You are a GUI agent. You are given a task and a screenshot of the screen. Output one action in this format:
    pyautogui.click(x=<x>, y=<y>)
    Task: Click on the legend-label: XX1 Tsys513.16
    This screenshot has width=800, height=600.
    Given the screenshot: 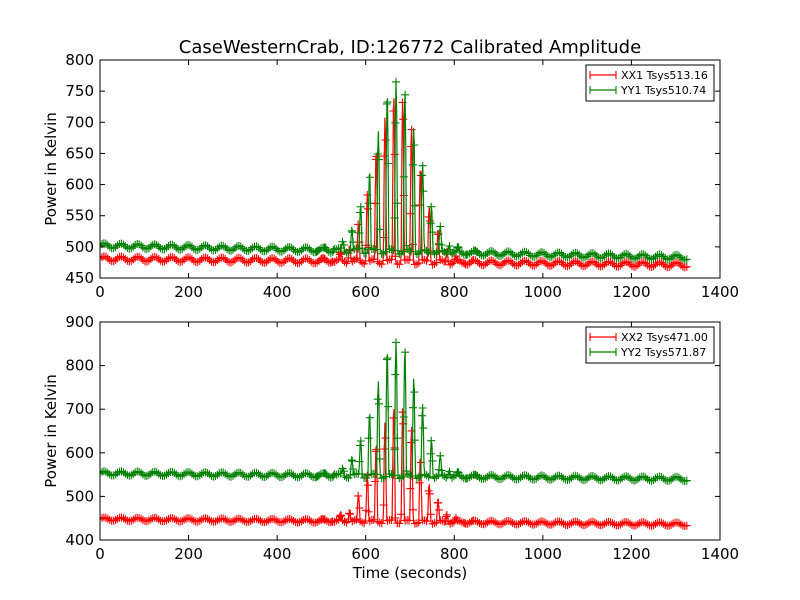 What is the action you would take?
    pyautogui.click(x=664, y=75)
    